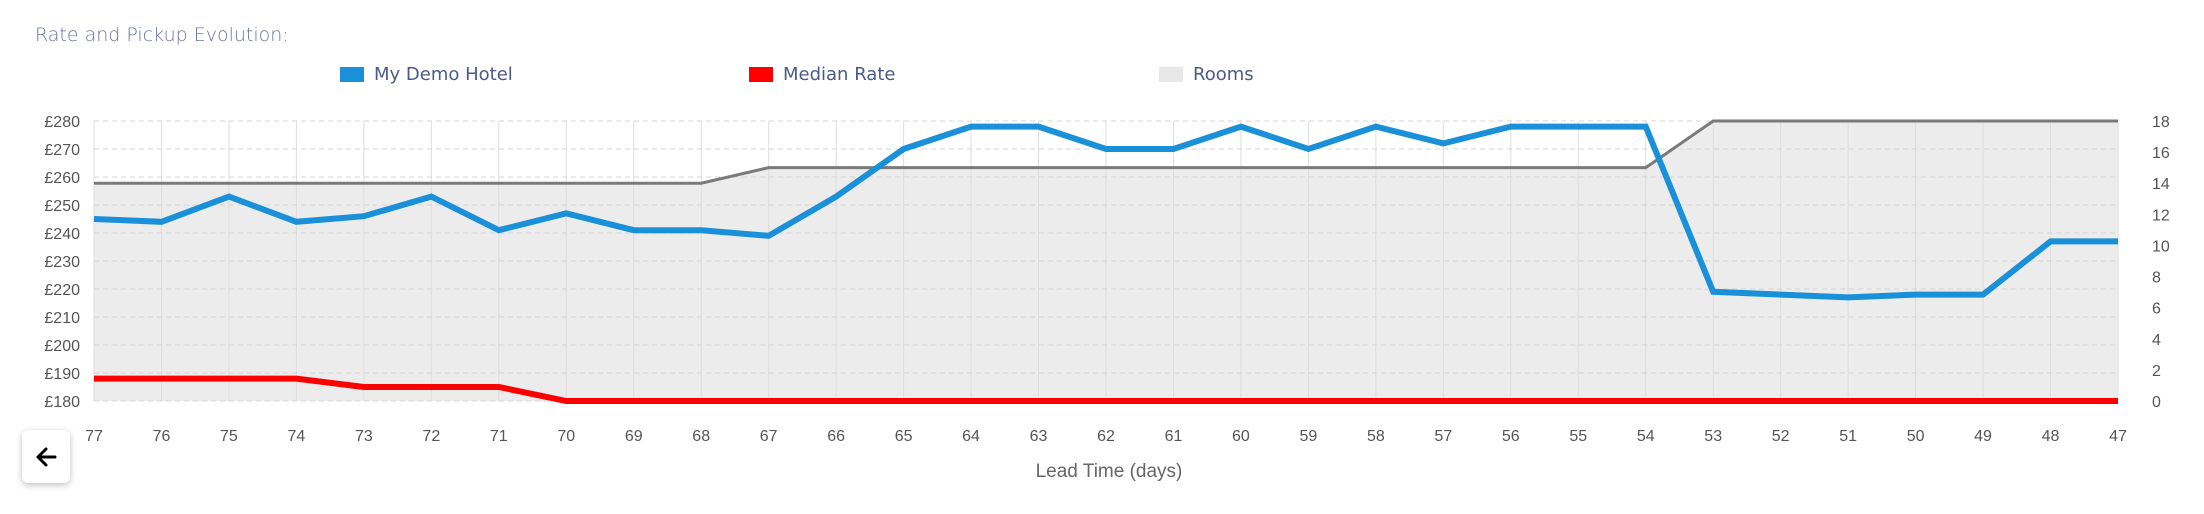  What do you see at coordinates (634, 436) in the screenshot?
I see `x-tick-label: 69` at bounding box center [634, 436].